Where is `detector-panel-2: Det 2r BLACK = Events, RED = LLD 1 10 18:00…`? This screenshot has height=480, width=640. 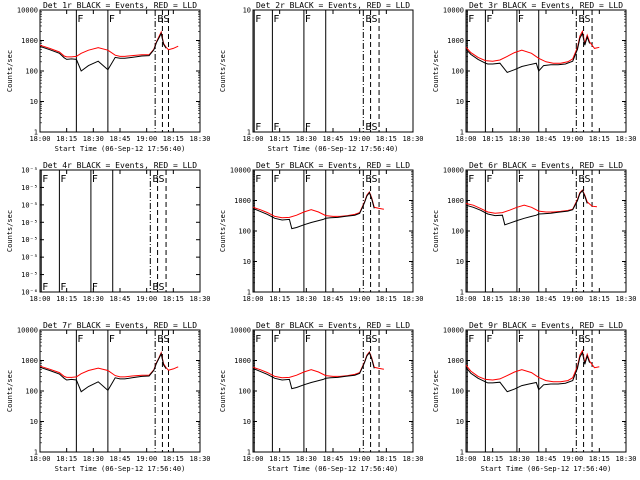
detector-panel-2: Det 2r BLACK = Events, RED = LLD 1 10 18:00… is located at coordinates (321, 77).